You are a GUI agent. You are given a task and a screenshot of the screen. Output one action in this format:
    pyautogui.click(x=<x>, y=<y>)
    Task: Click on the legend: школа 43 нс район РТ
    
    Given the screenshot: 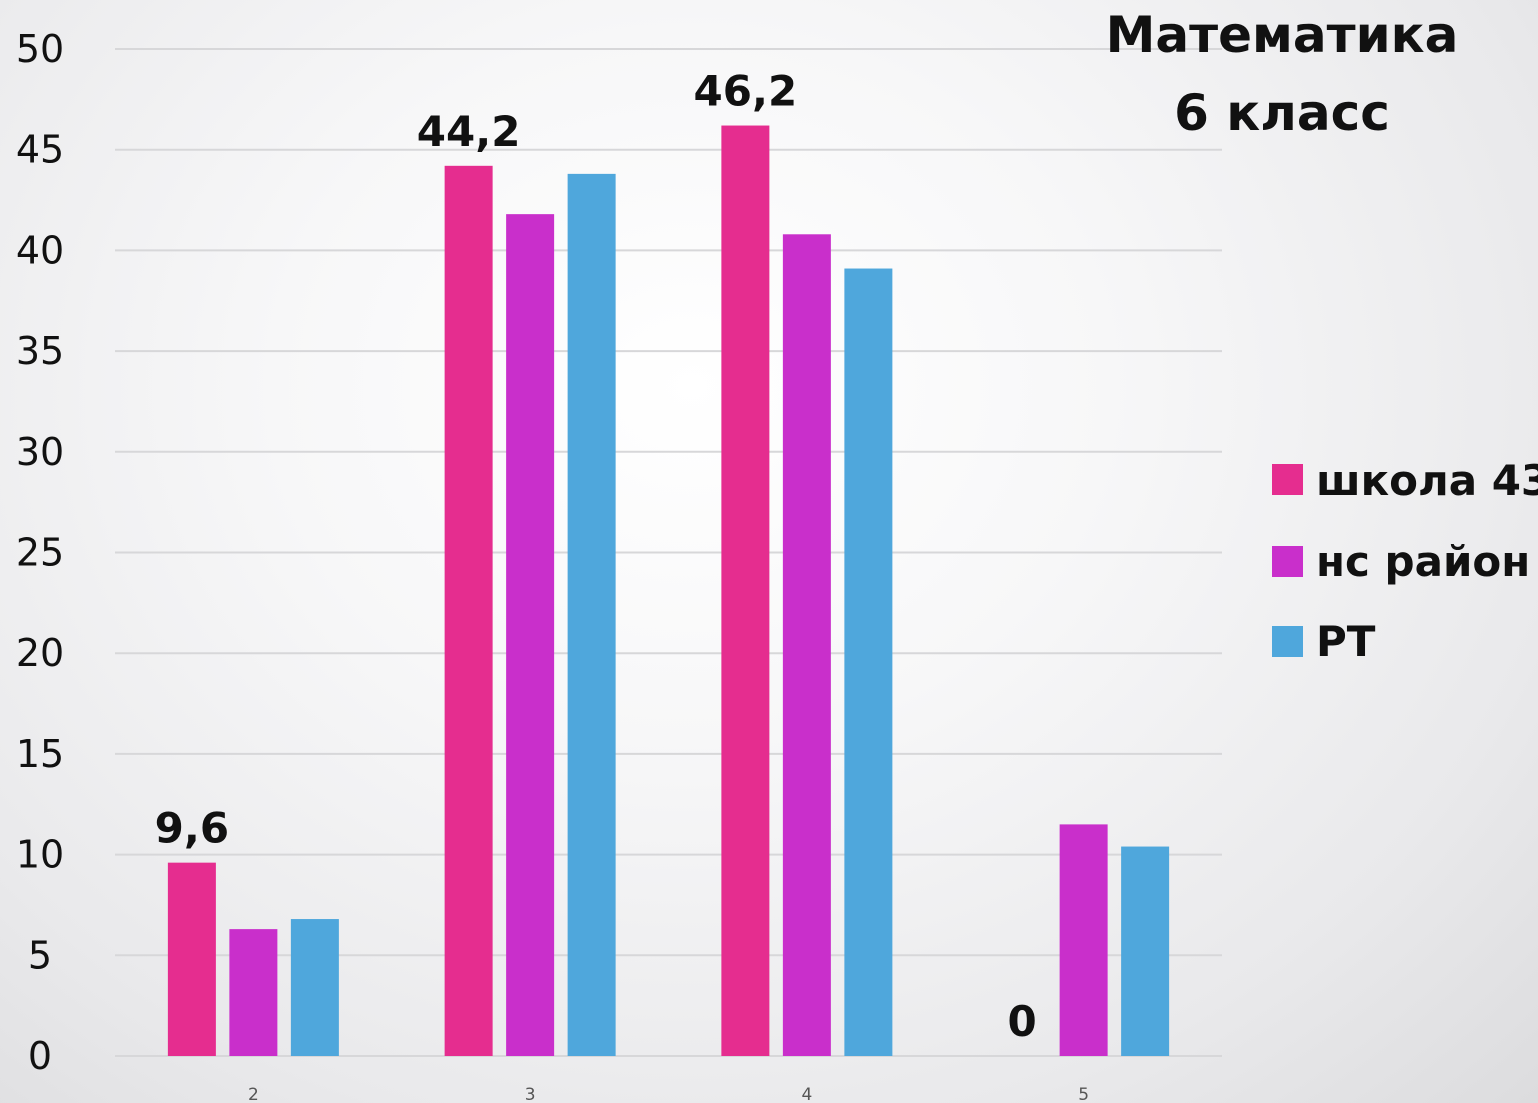 What is the action you would take?
    pyautogui.click(x=1405, y=561)
    